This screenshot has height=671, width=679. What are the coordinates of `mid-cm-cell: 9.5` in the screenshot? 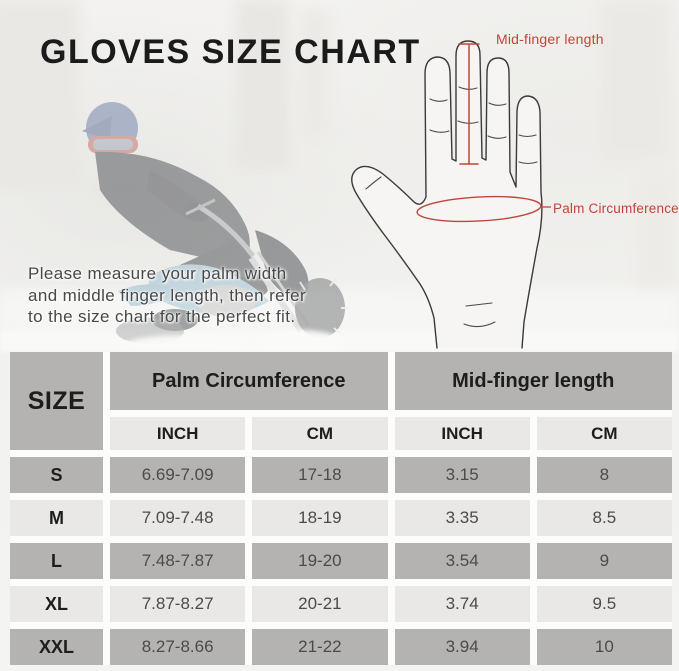 It's located at (604, 604).